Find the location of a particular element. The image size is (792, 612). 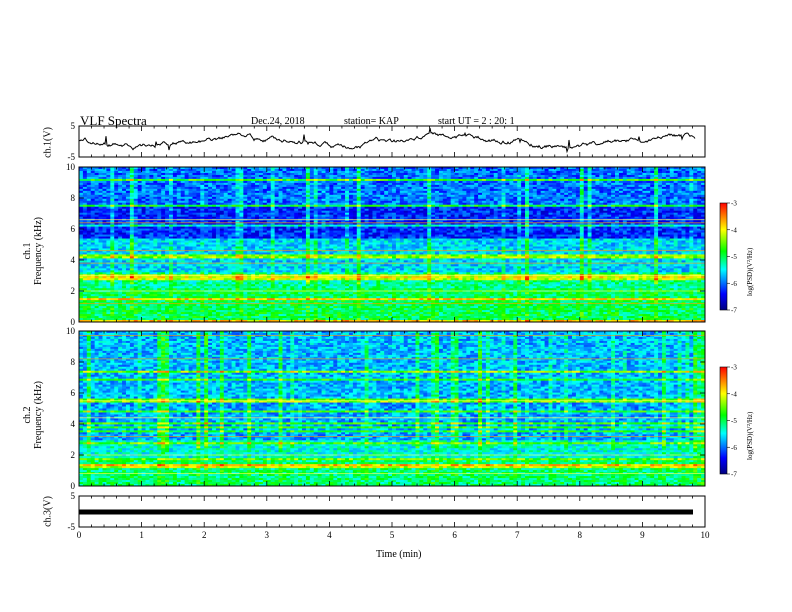

x-tick-label: 6 is located at coordinates (454, 535).